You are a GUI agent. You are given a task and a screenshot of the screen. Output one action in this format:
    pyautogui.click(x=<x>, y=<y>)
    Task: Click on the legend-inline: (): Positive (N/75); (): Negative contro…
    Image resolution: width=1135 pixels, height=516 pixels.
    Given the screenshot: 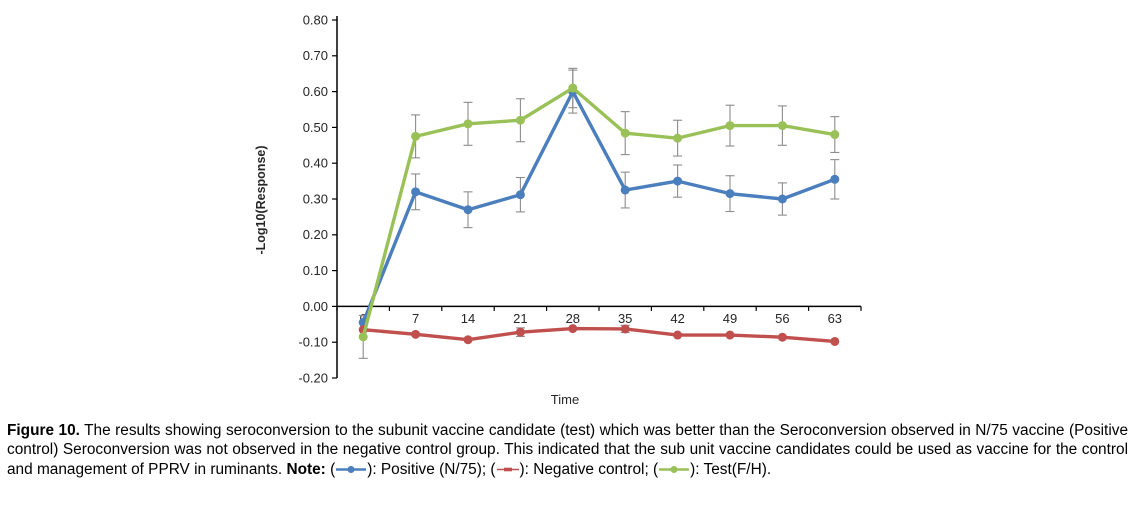 What is the action you would take?
    pyautogui.click(x=551, y=469)
    